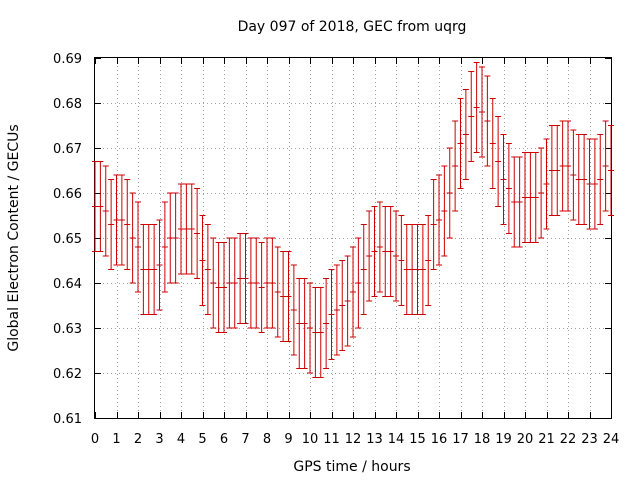  Describe the element at coordinates (417, 439) in the screenshot. I see `x-tick-label: 15` at that location.